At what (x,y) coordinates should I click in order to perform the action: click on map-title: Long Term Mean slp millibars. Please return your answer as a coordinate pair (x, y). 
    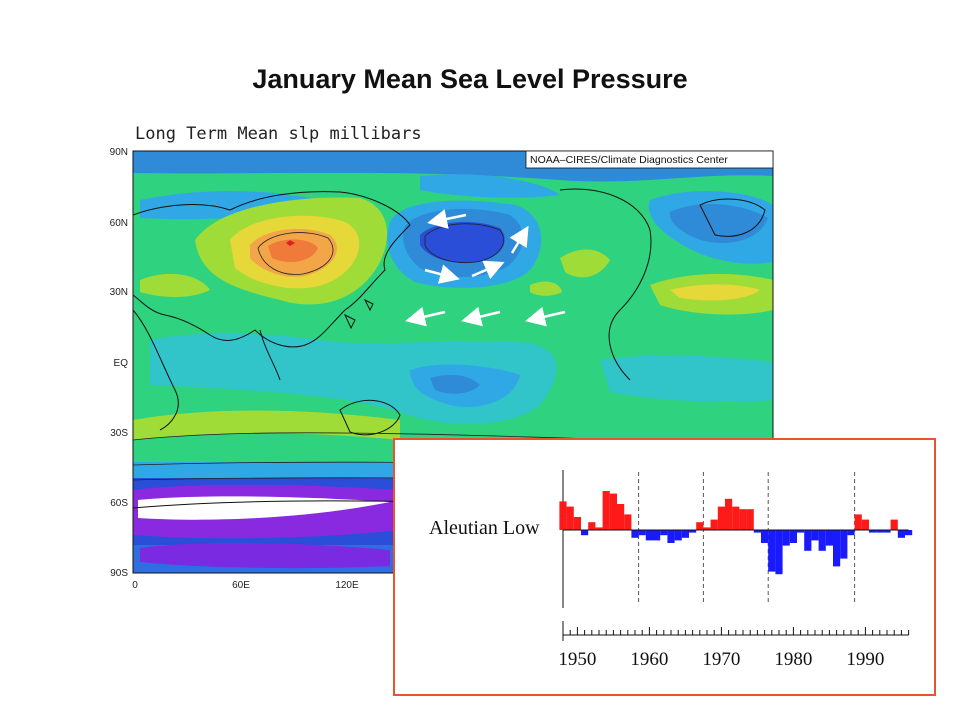
    Looking at the image, I should click on (278, 134).